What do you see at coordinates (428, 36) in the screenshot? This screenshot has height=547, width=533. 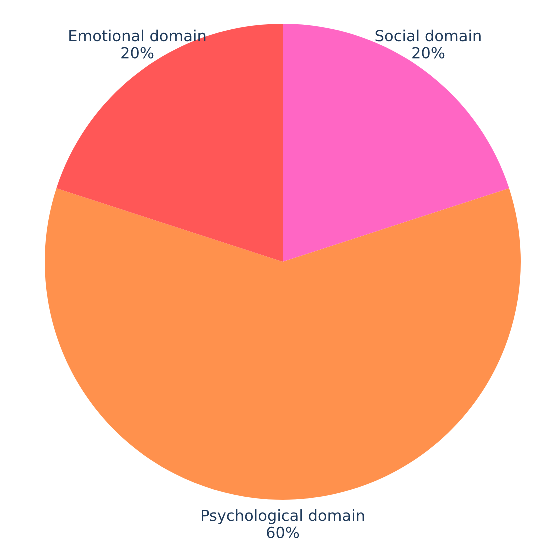 I see `slice-label: Social domain` at bounding box center [428, 36].